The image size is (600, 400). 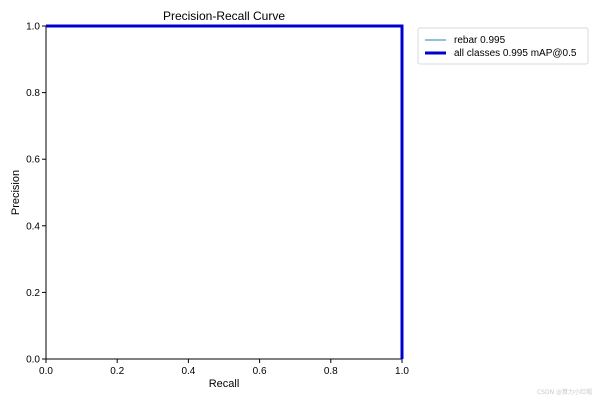 What do you see at coordinates (224, 384) in the screenshot?
I see `x-axis-label: Recall` at bounding box center [224, 384].